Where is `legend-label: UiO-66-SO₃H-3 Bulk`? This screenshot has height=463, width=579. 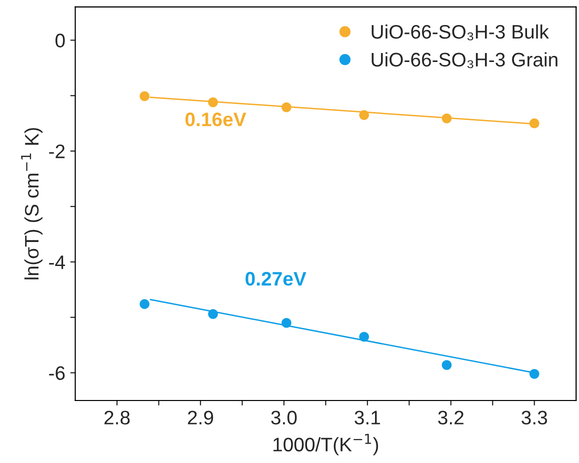
legend-label: UiO-66-SO₃H-3 Bulk is located at coordinates (460, 32).